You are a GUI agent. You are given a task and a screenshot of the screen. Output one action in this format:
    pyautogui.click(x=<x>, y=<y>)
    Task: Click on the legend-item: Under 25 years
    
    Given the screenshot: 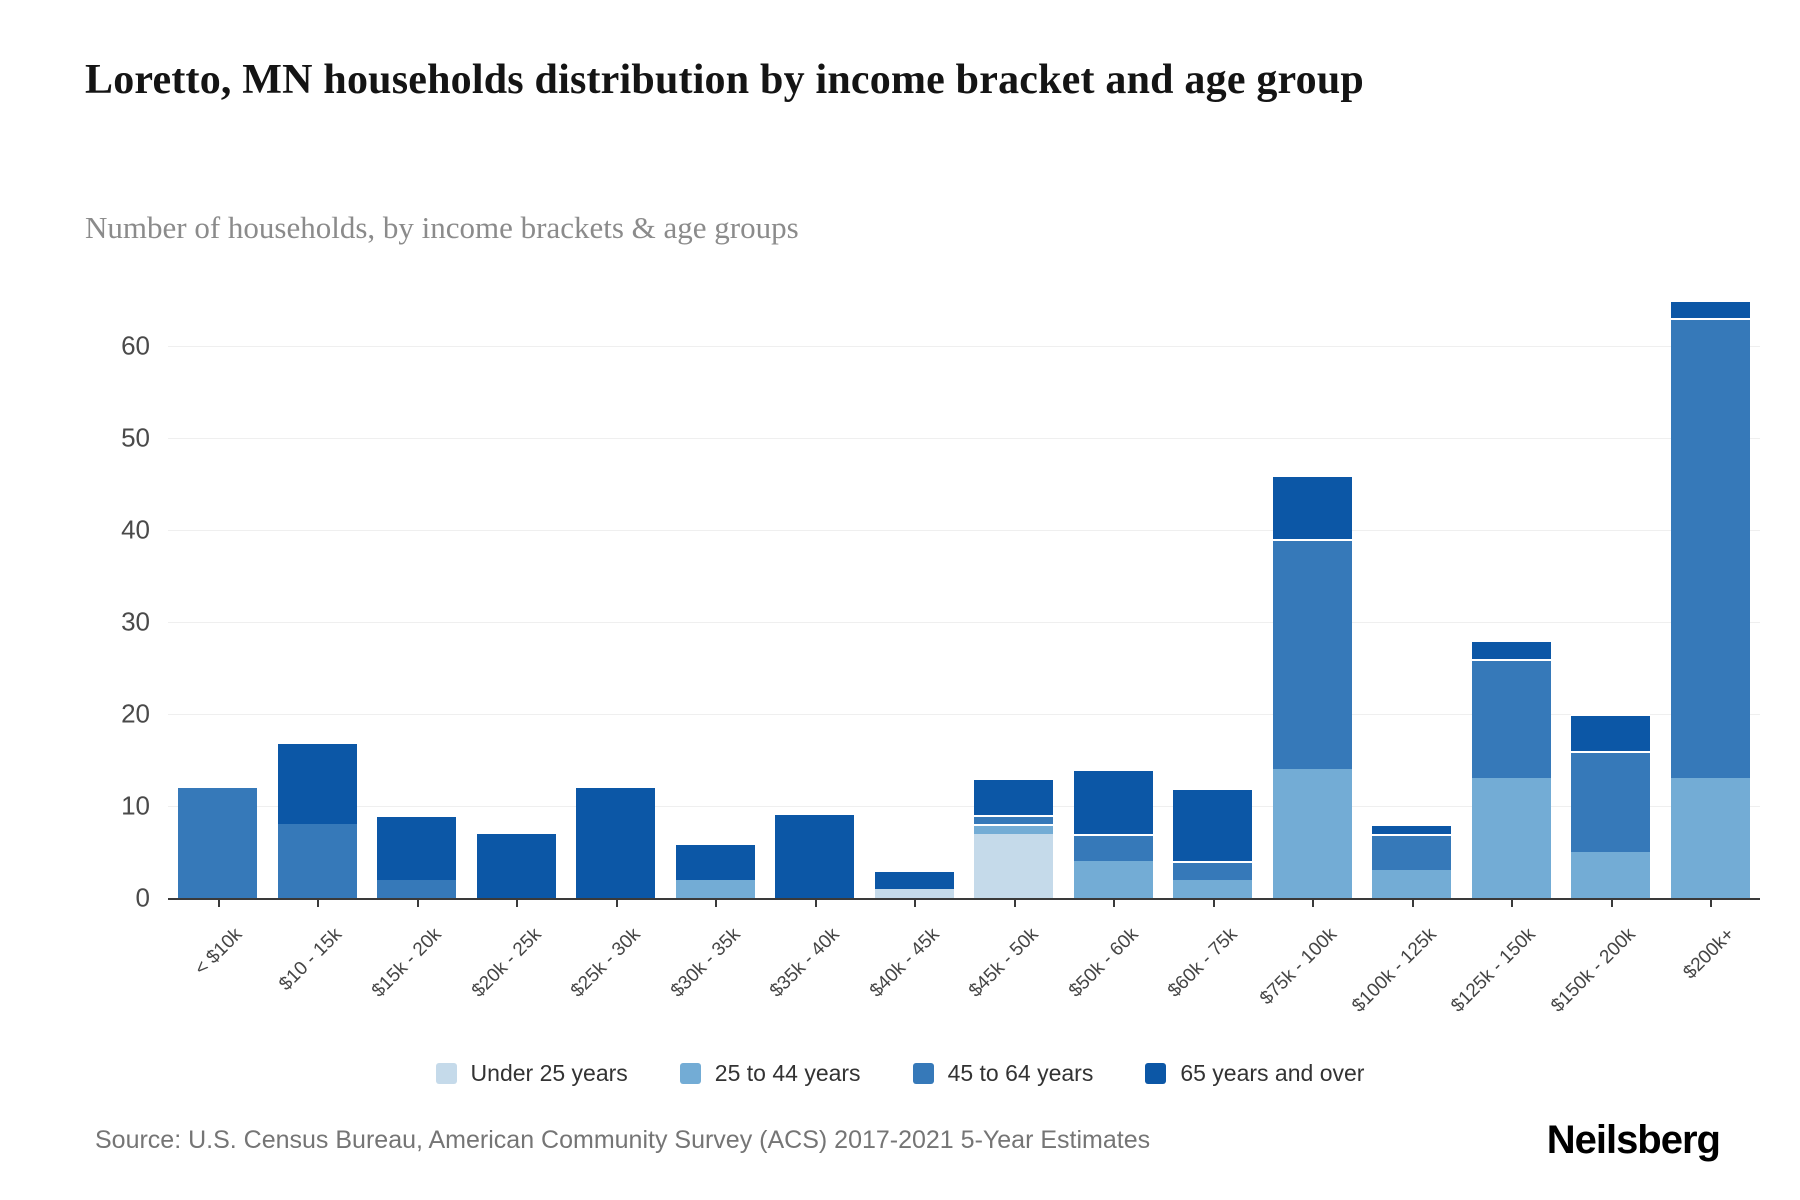 What is the action you would take?
    pyautogui.click(x=531, y=1073)
    